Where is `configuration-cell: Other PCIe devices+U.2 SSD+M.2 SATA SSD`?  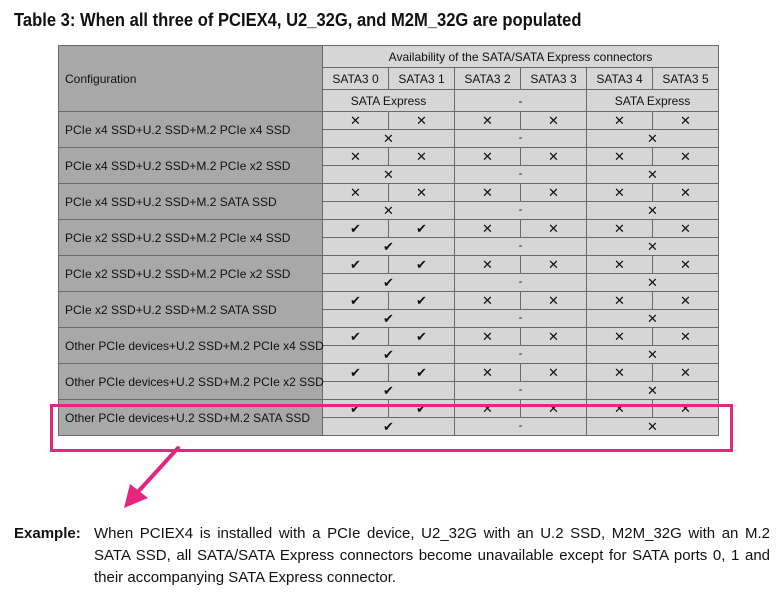 configuration-cell: Other PCIe devices+U.2 SSD+M.2 SATA SSD is located at coordinates (190, 417).